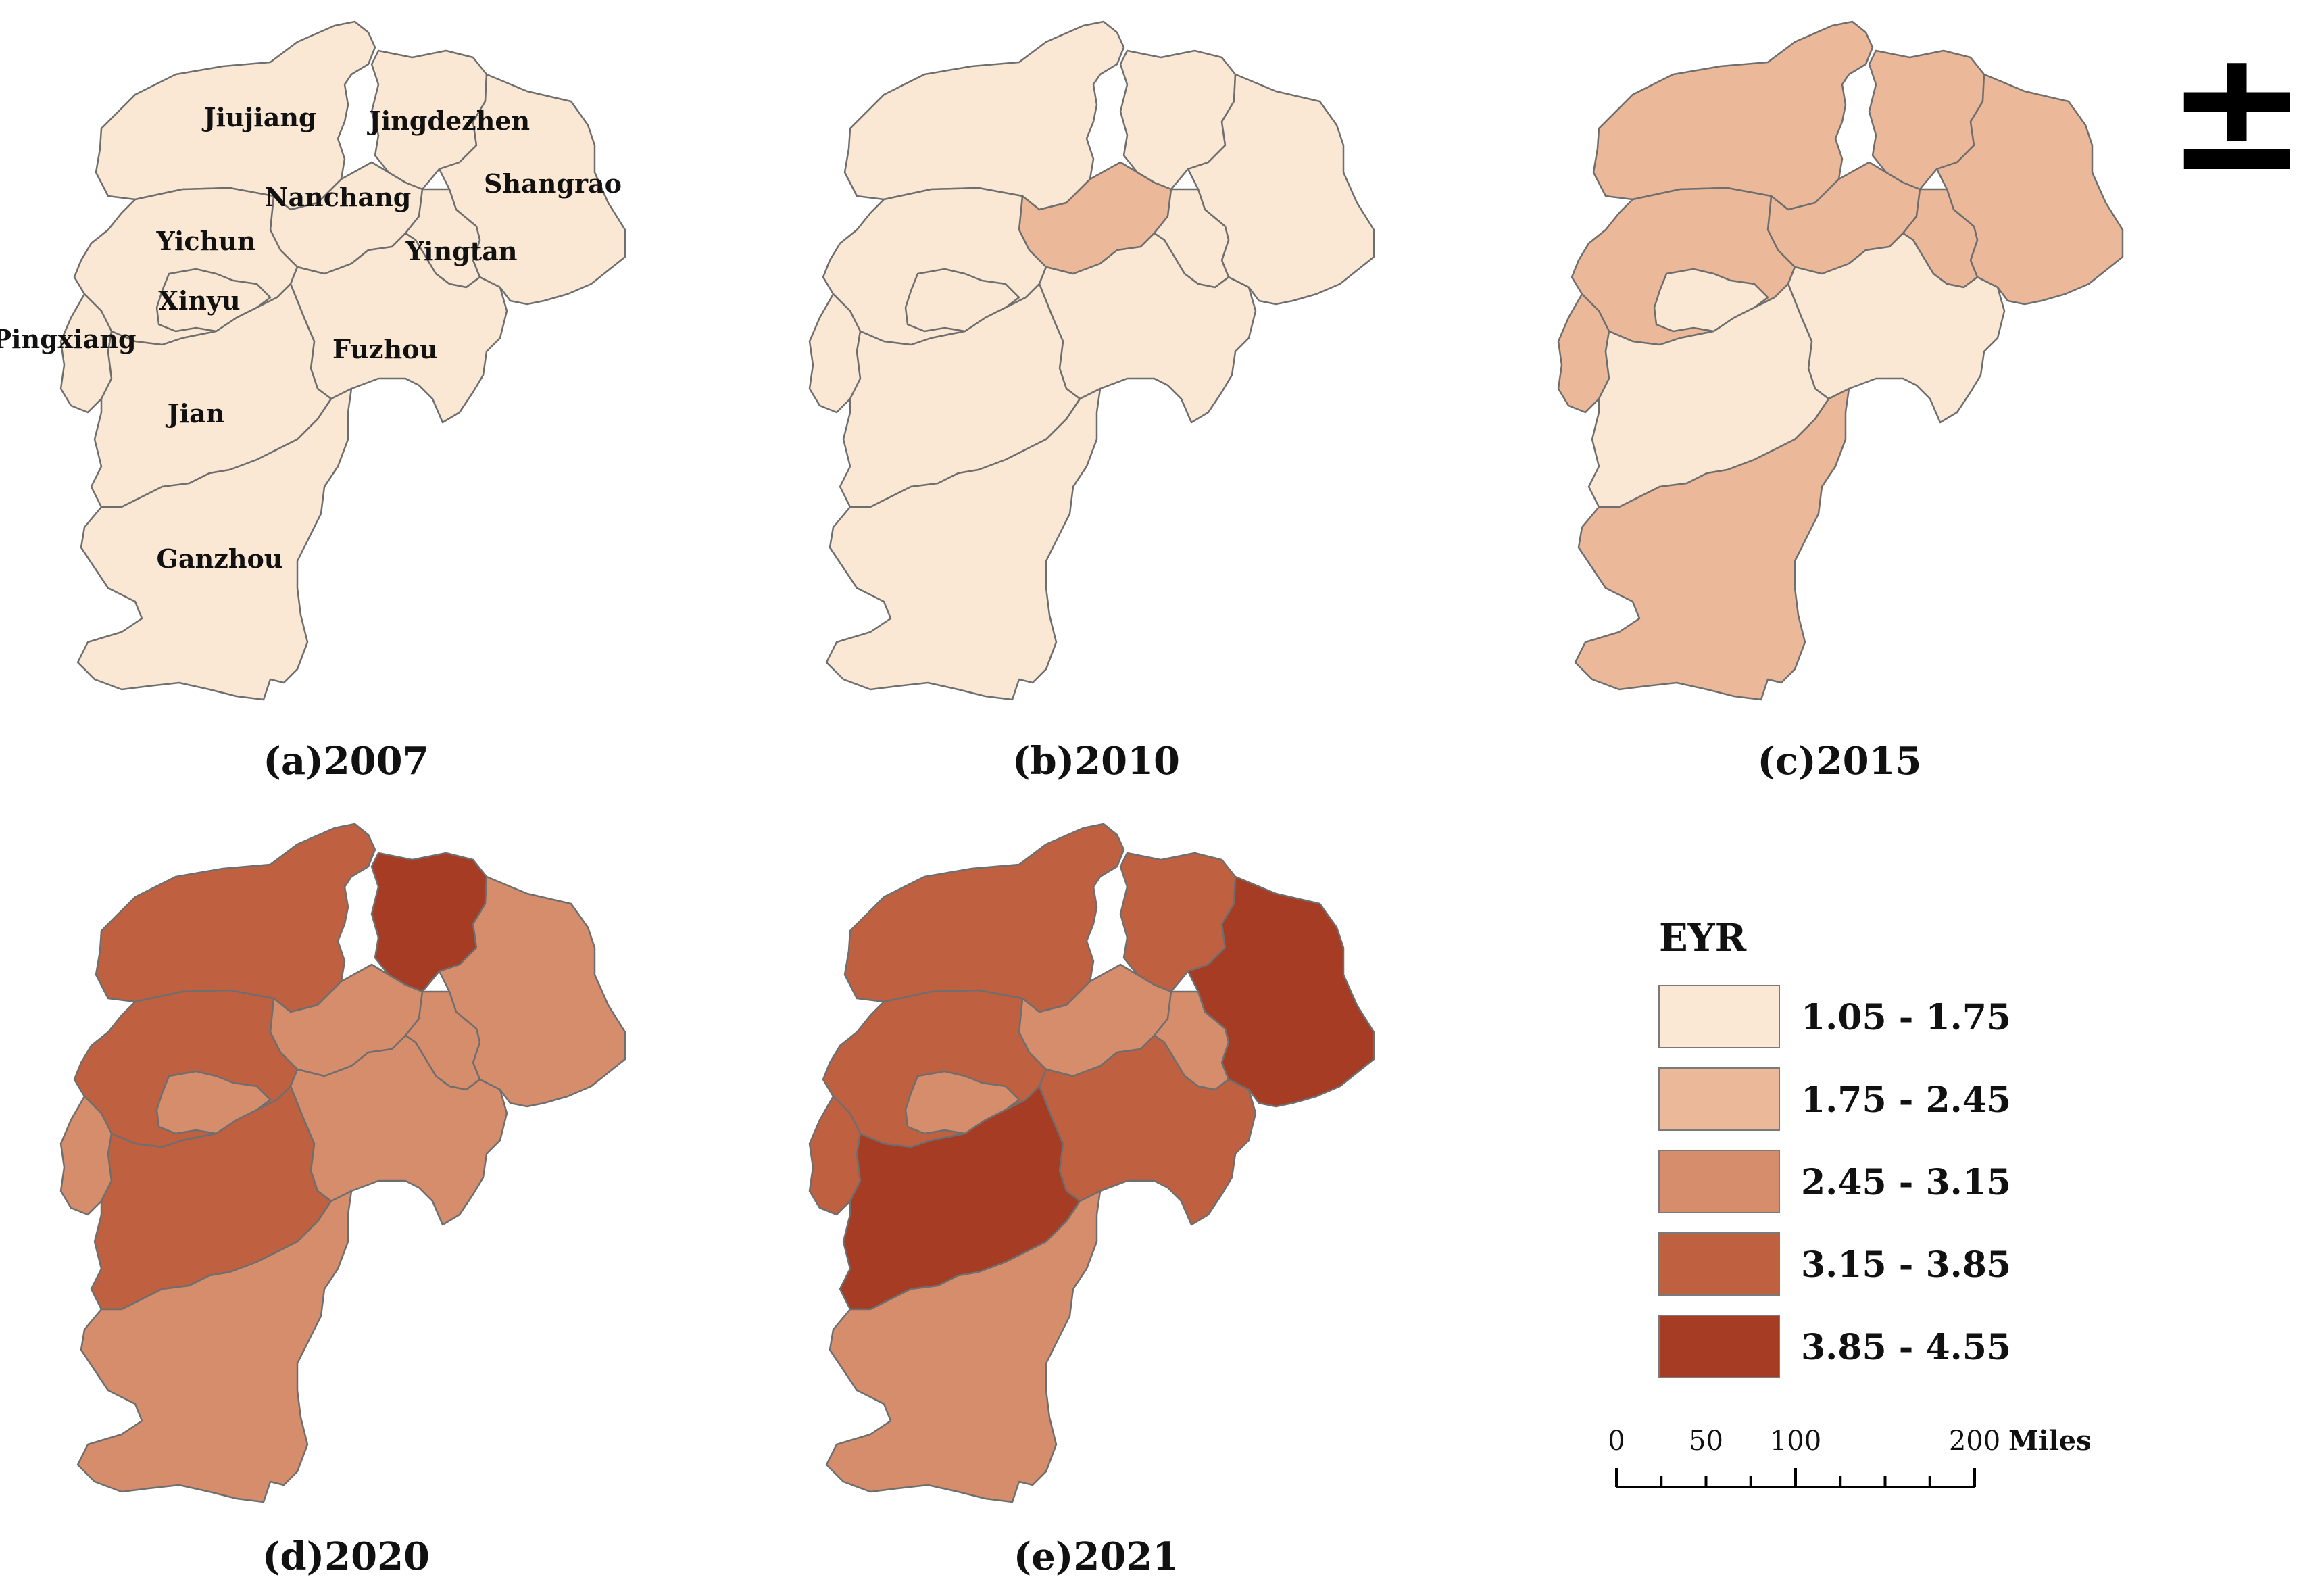  What do you see at coordinates (346, 1556) in the screenshot?
I see `panel-caption: (d)2020` at bounding box center [346, 1556].